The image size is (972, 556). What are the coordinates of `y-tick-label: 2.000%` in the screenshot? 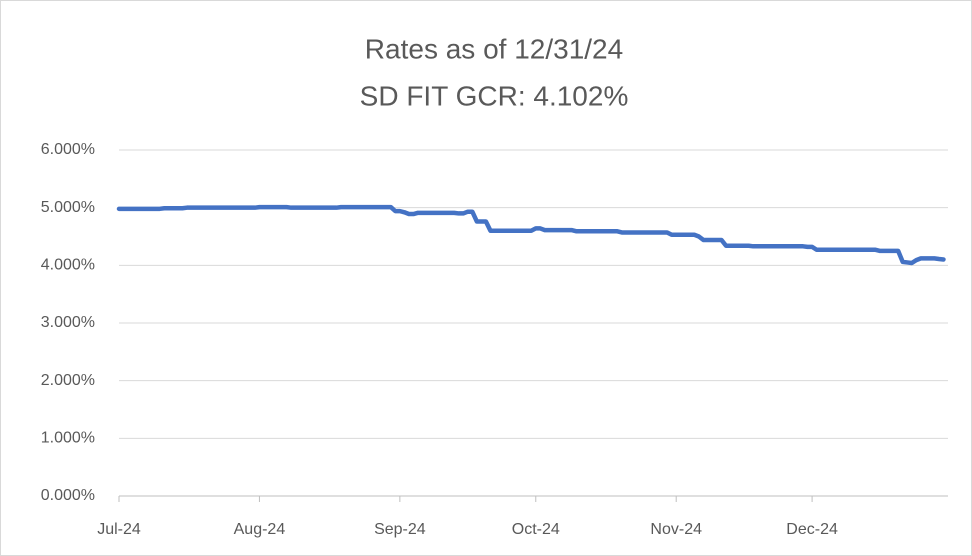 It's located at (68, 380).